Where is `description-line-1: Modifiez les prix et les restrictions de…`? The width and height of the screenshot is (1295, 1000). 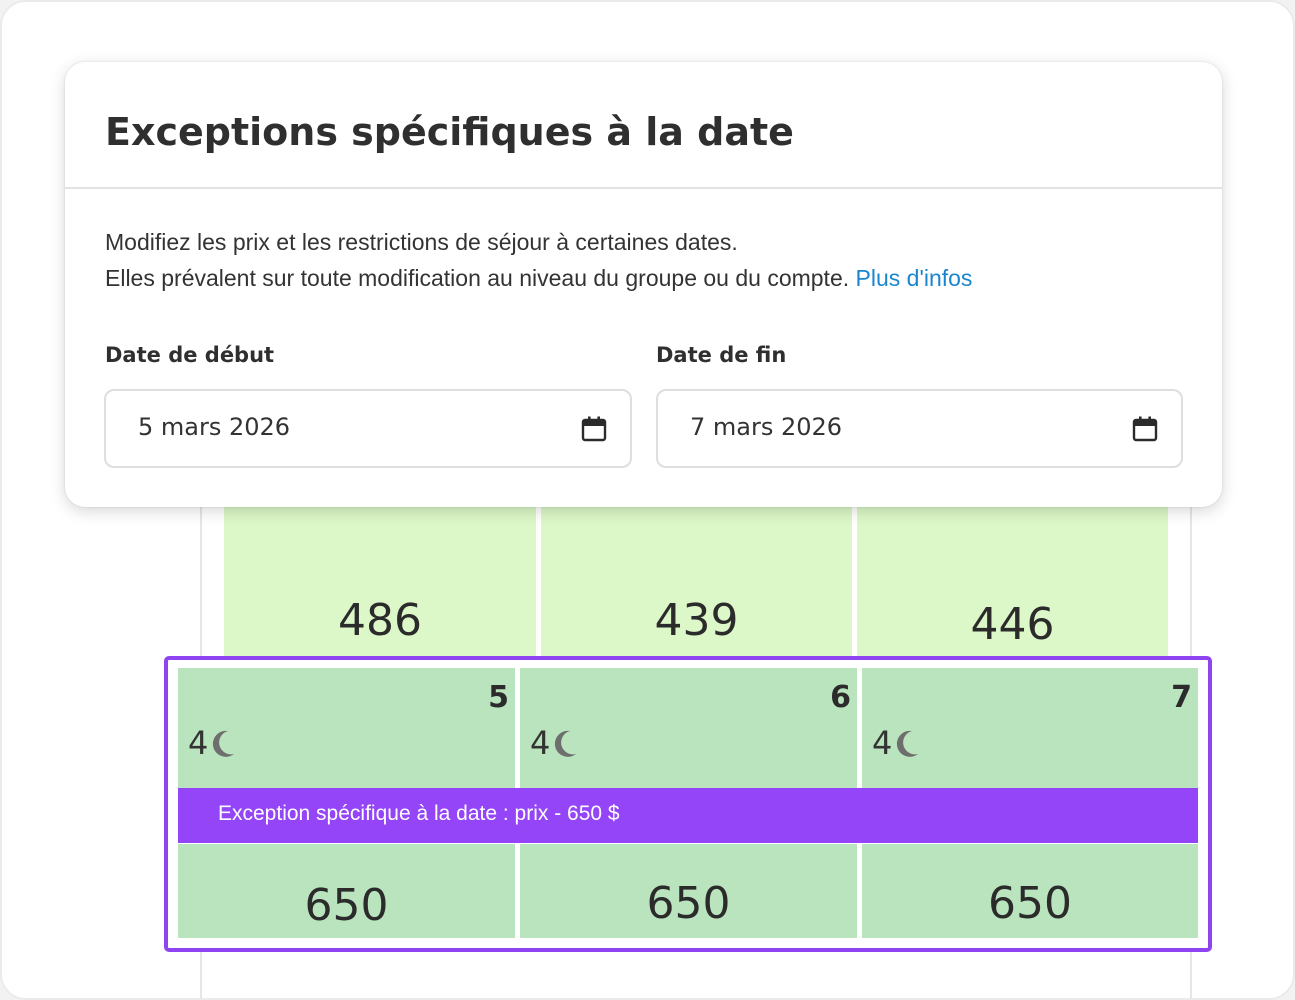
description-line-1: Modifiez les prix et les restrictions de… is located at coordinates (421, 242).